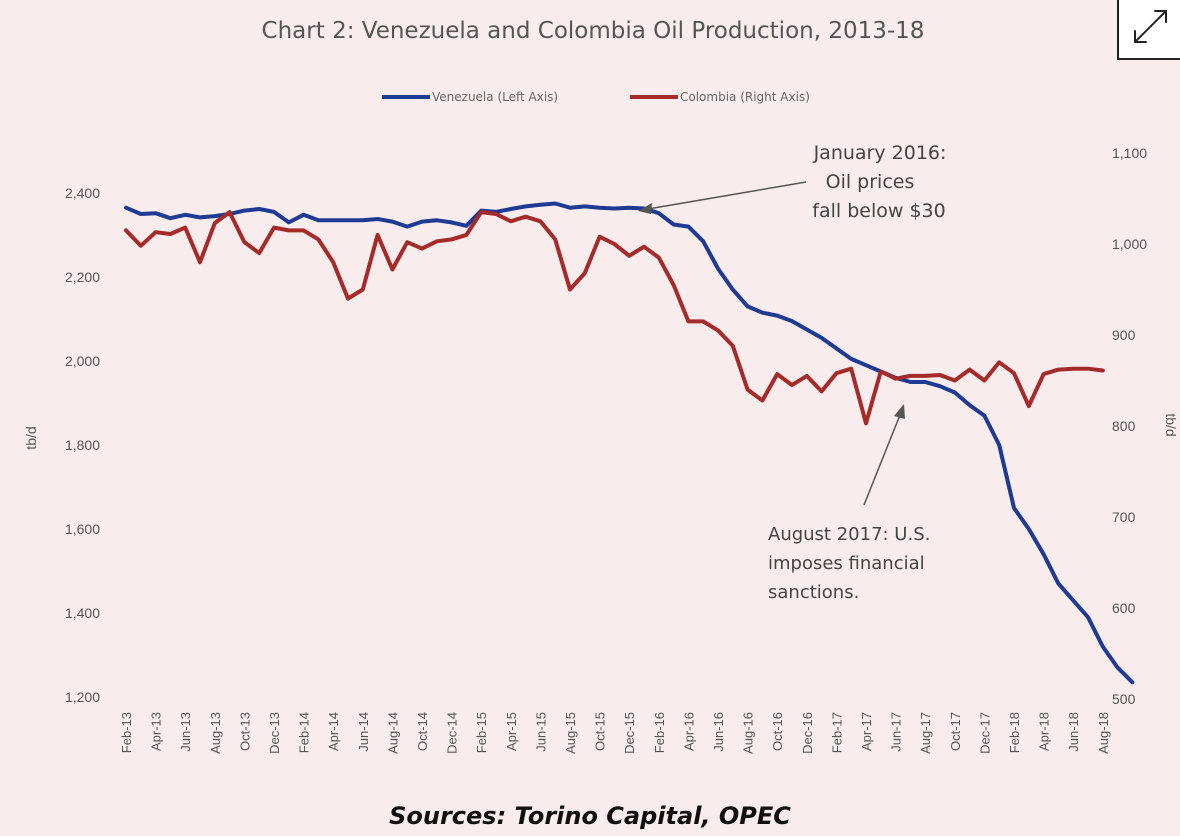  What do you see at coordinates (1171, 424) in the screenshot?
I see `right-axis-label: tb/d` at bounding box center [1171, 424].